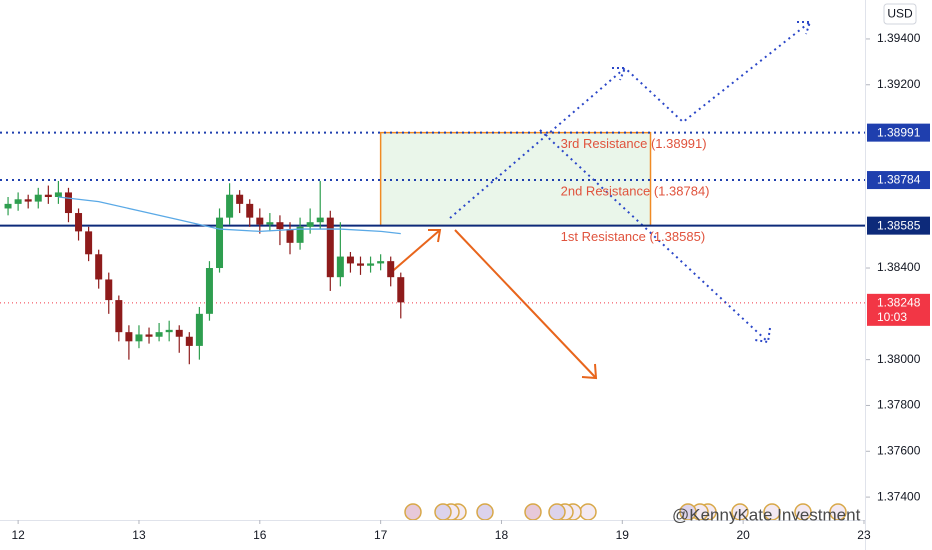 The image size is (932, 550). I want to click on y-tick-label: 1.38400, so click(899, 267).